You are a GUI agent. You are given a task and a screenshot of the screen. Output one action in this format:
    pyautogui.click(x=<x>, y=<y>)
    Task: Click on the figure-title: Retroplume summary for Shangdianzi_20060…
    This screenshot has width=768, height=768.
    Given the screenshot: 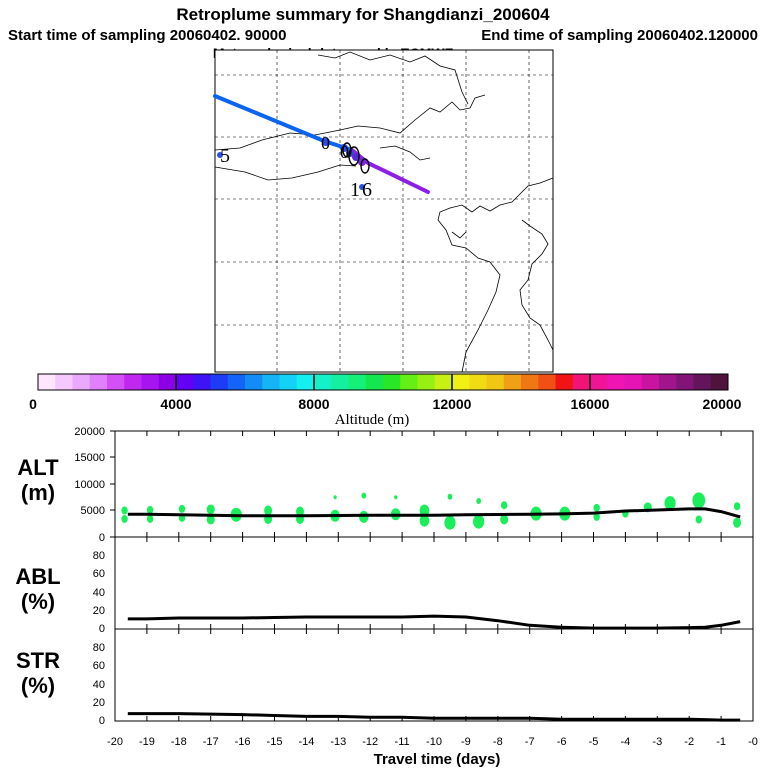 What is the action you would take?
    pyautogui.click(x=363, y=14)
    